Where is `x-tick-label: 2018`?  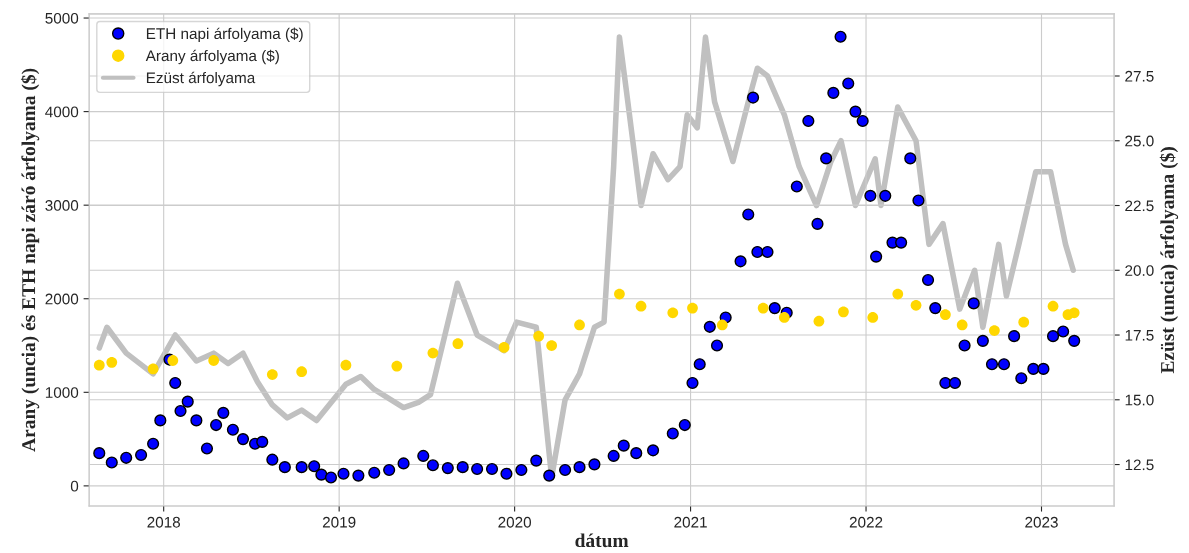 x-tick-label: 2018 is located at coordinates (164, 522).